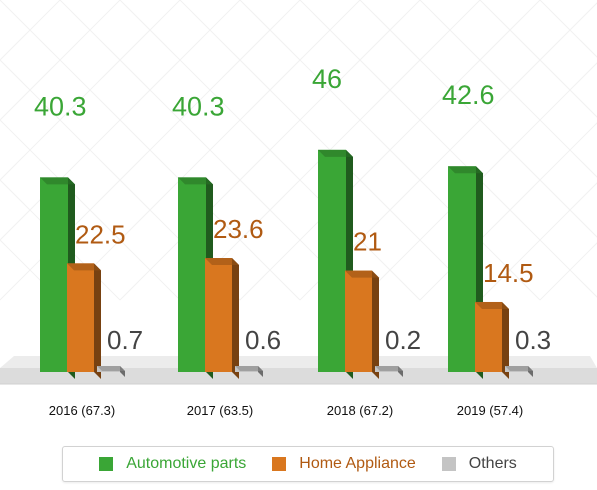 The height and width of the screenshot is (490, 597). I want to click on data-label-automotive-parts-2: 46, so click(327, 79).